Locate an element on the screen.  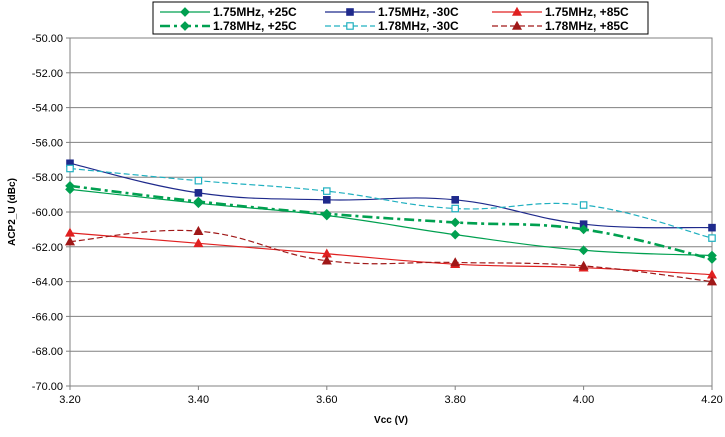
legend-entry-6: 1.78MHz, +85C is located at coordinates (560, 26).